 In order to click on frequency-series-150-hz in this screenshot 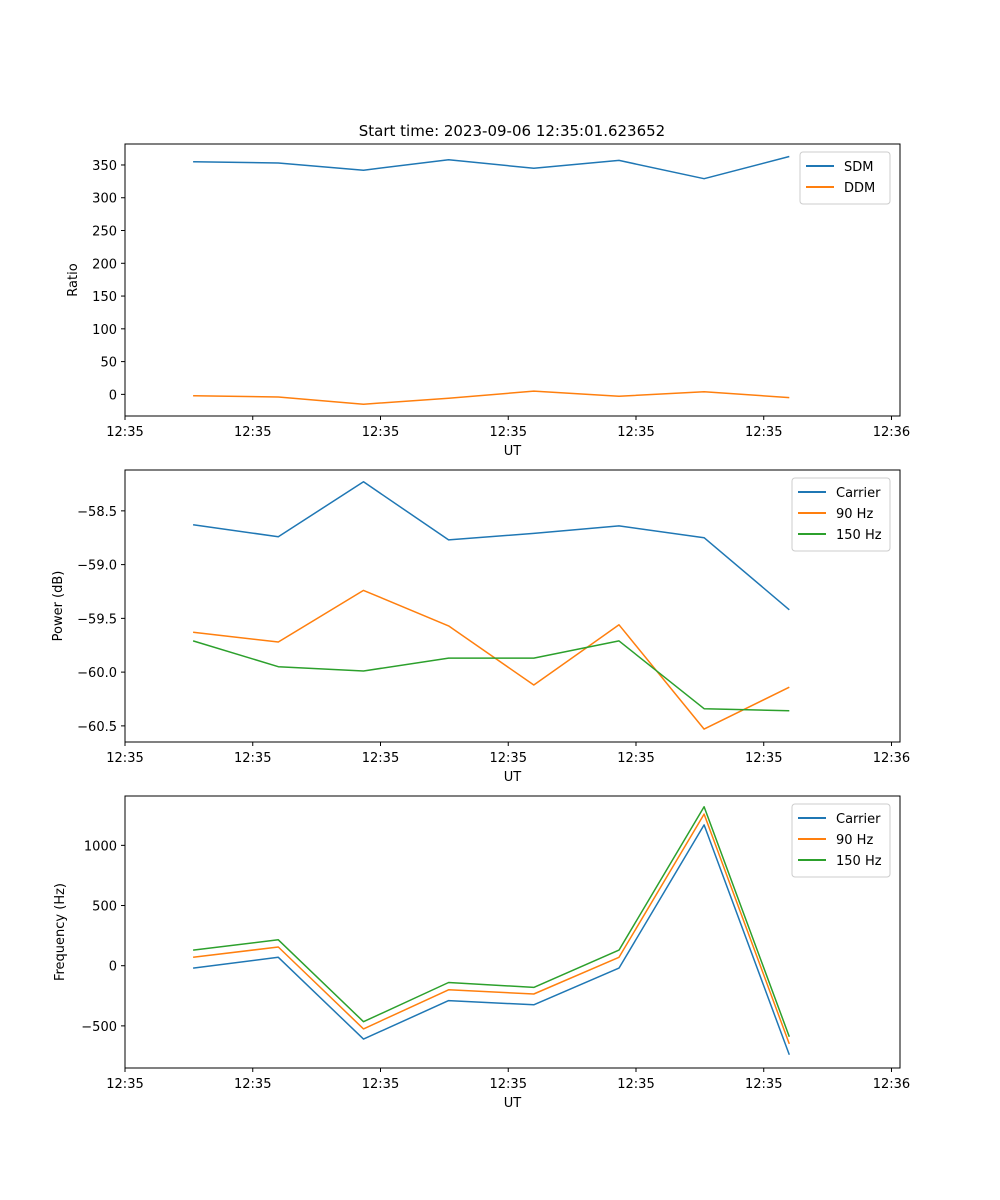, I will do `click(492, 921)`.